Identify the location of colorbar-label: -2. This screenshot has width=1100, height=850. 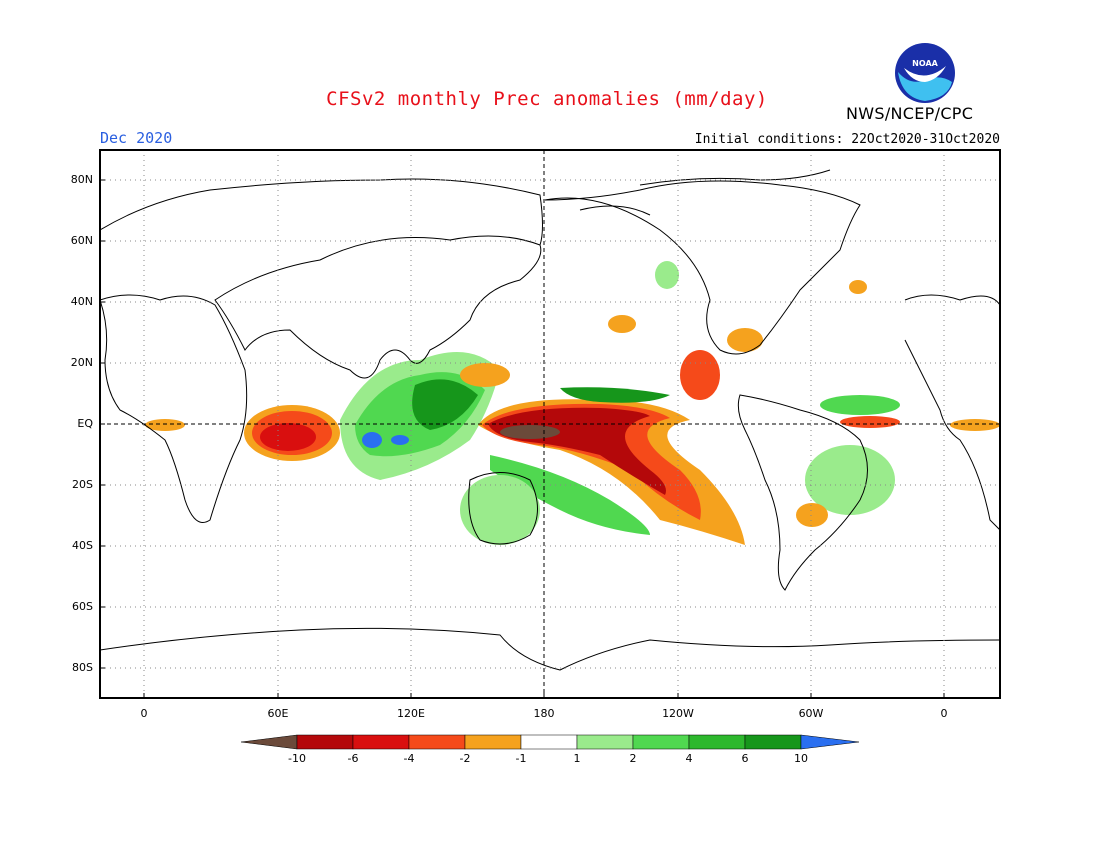
(465, 758).